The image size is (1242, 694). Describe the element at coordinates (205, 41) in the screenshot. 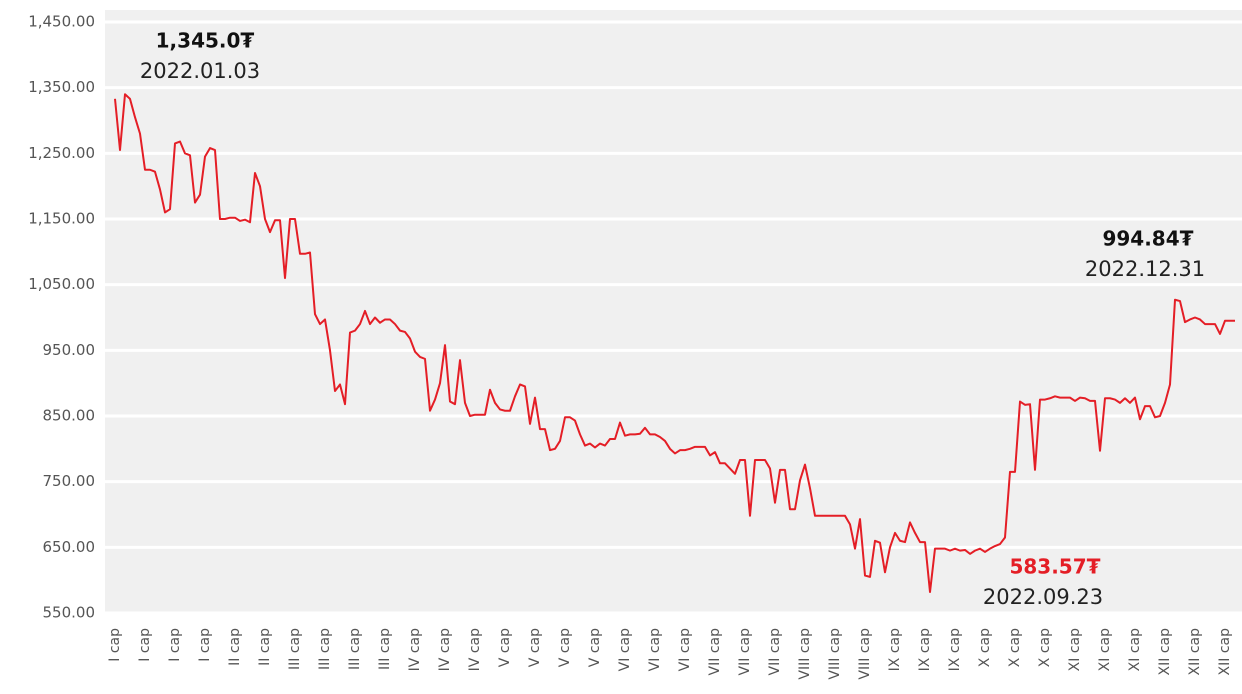

I see `annotation-value: 1,345.0₮` at that location.